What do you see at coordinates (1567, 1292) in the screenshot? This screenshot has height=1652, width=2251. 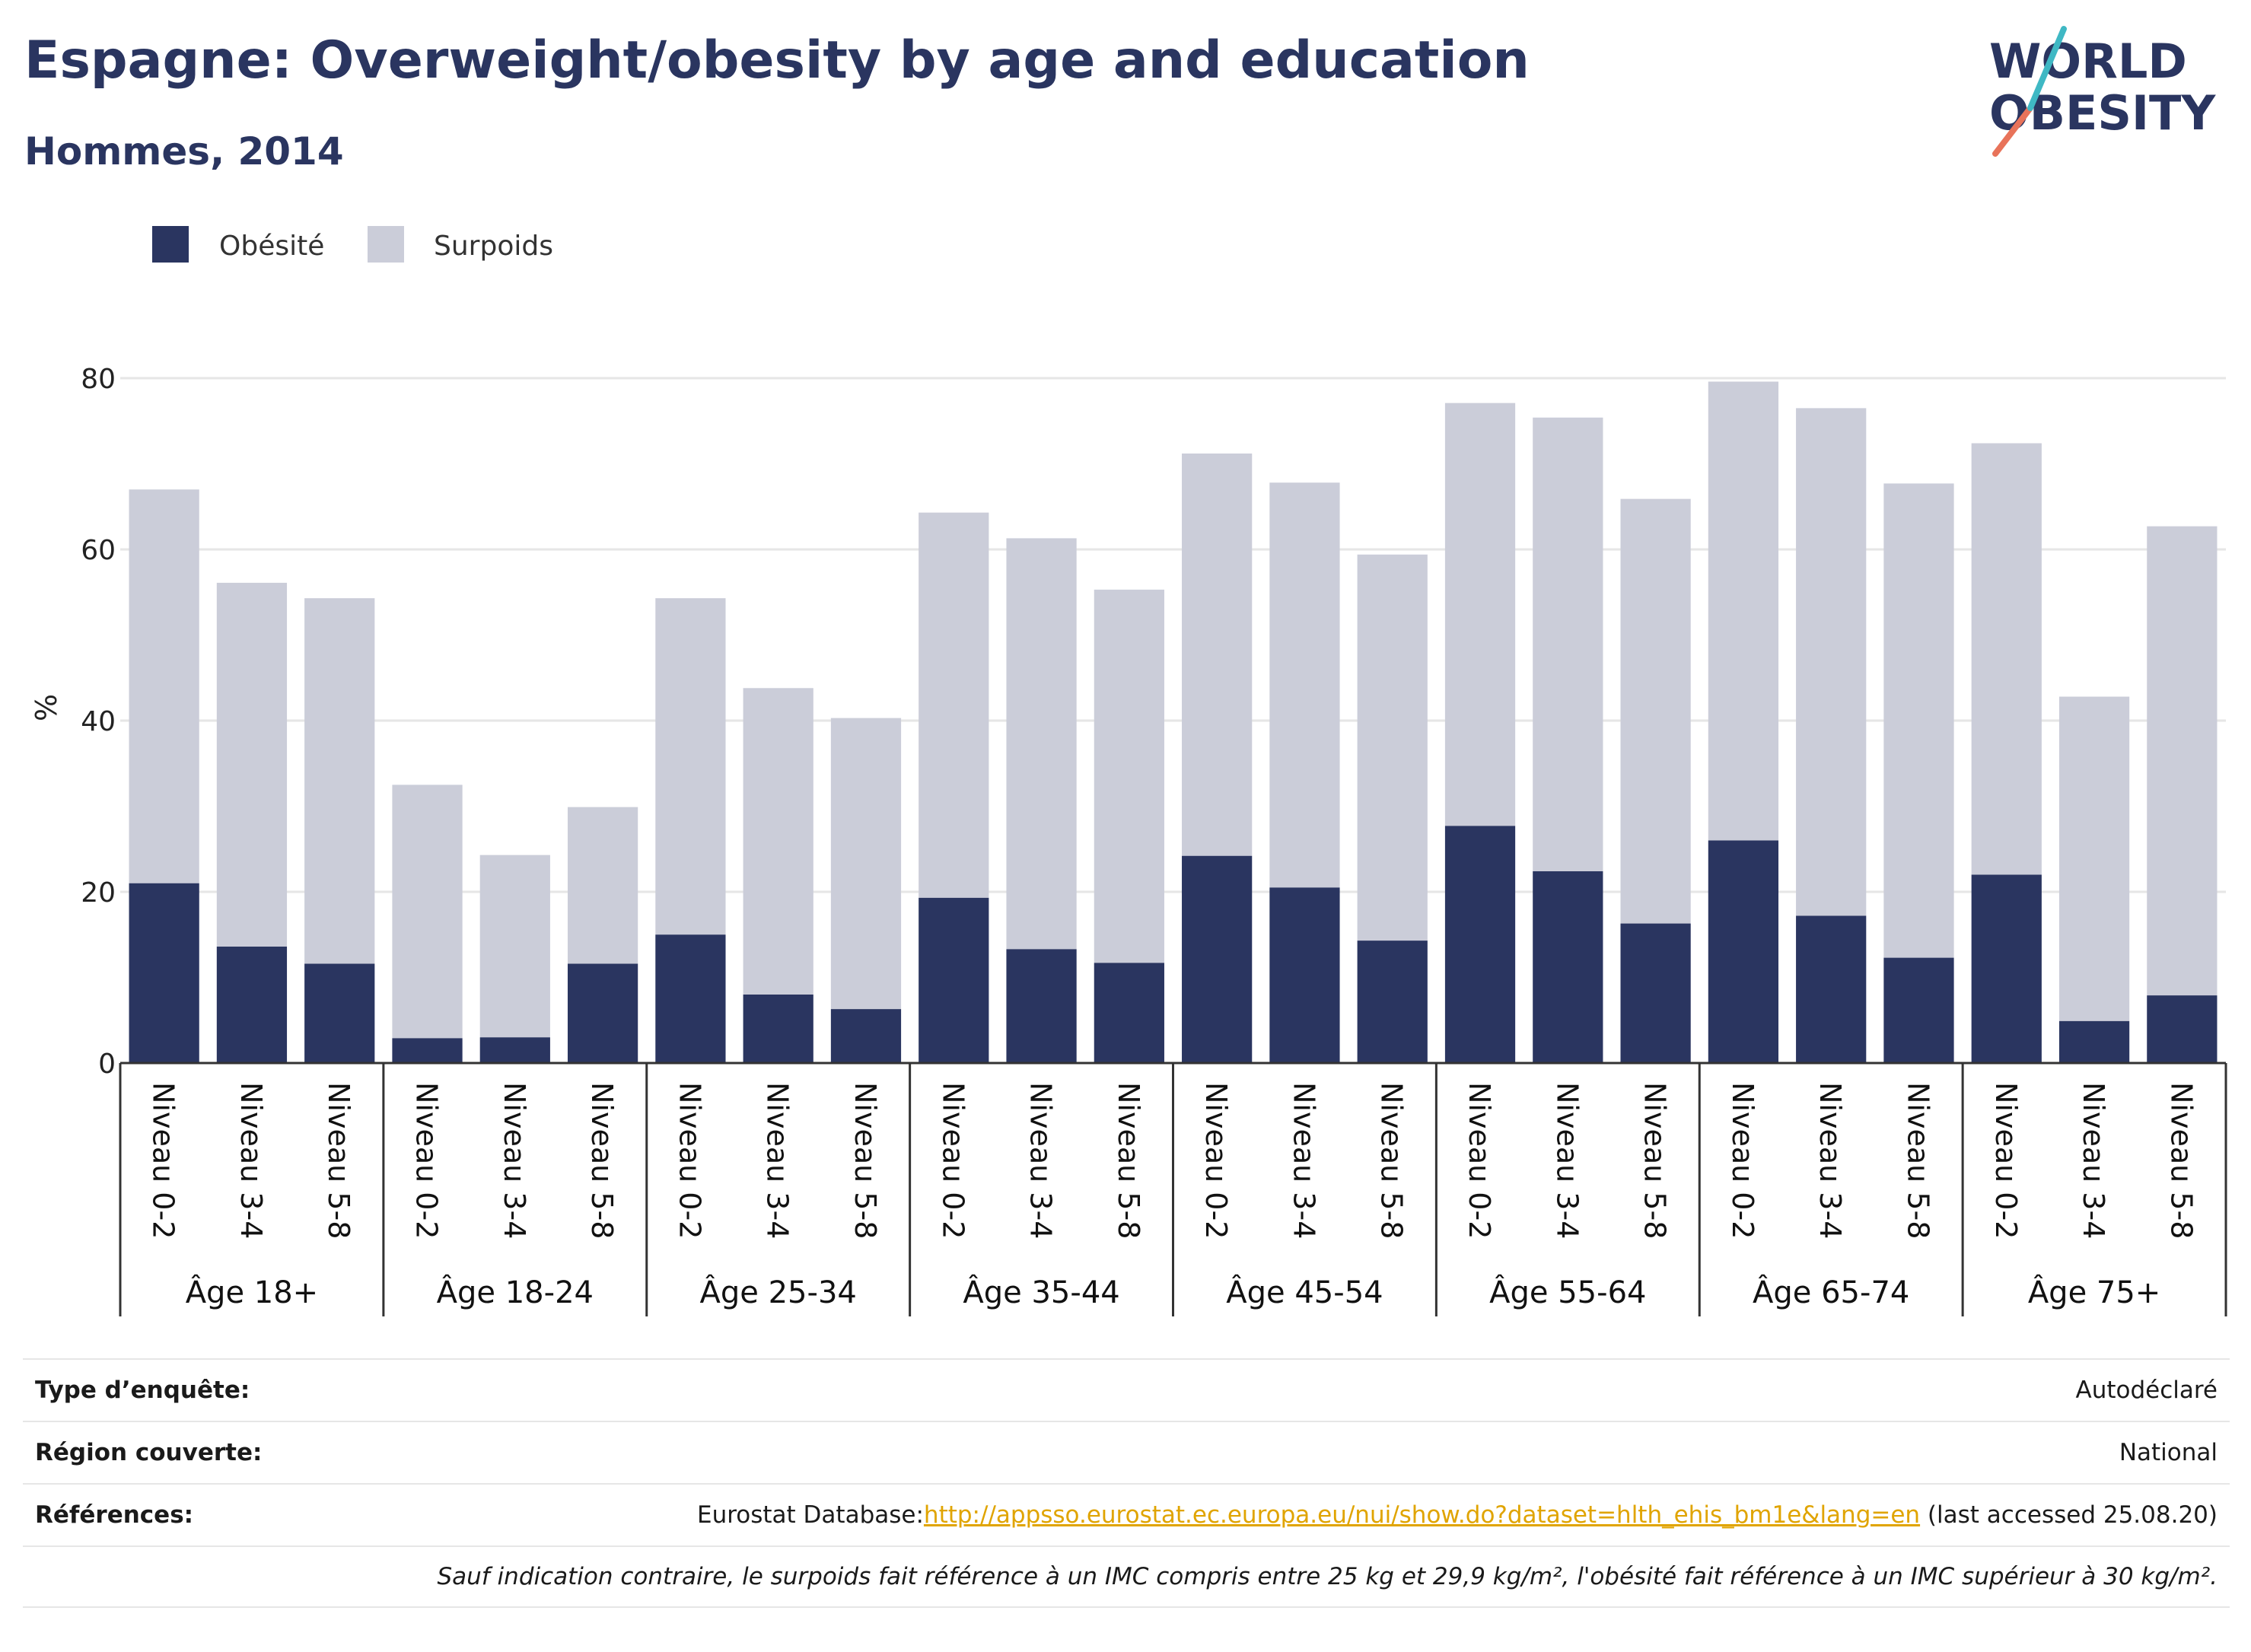 I see `group-label: Âge 55-64` at bounding box center [1567, 1292].